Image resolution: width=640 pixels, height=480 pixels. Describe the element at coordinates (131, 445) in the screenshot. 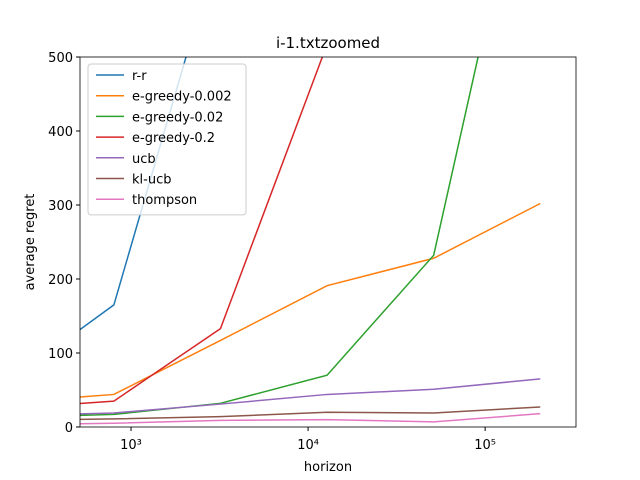

I see `x-tick-label: 10³` at that location.